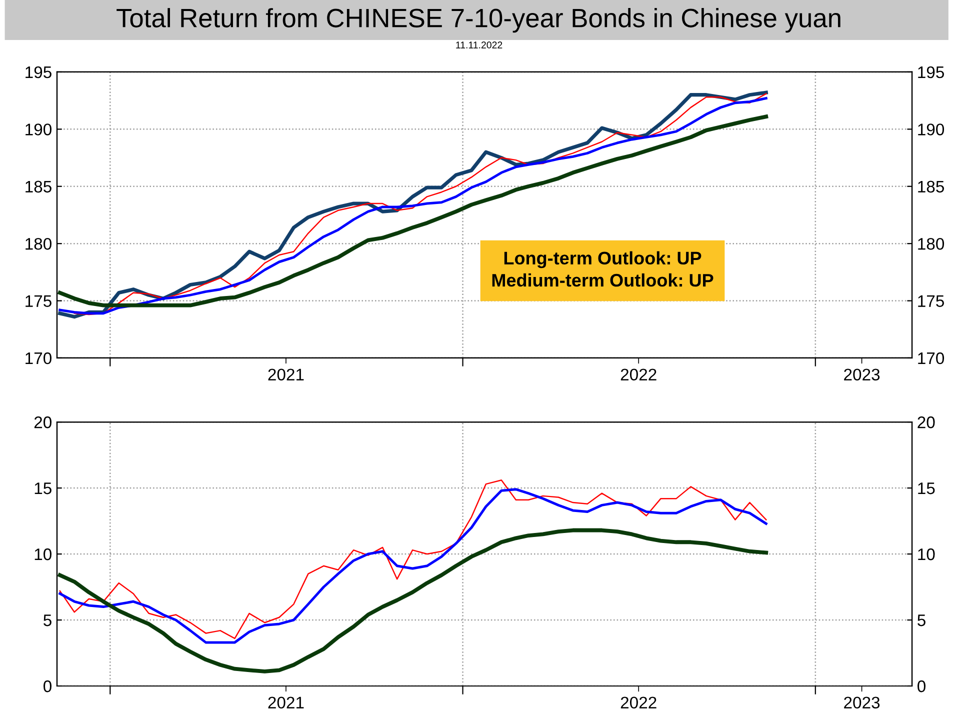 Image resolution: width=958 pixels, height=727 pixels. What do you see at coordinates (926, 422) in the screenshot?
I see `y2-tick-label: 20` at bounding box center [926, 422].